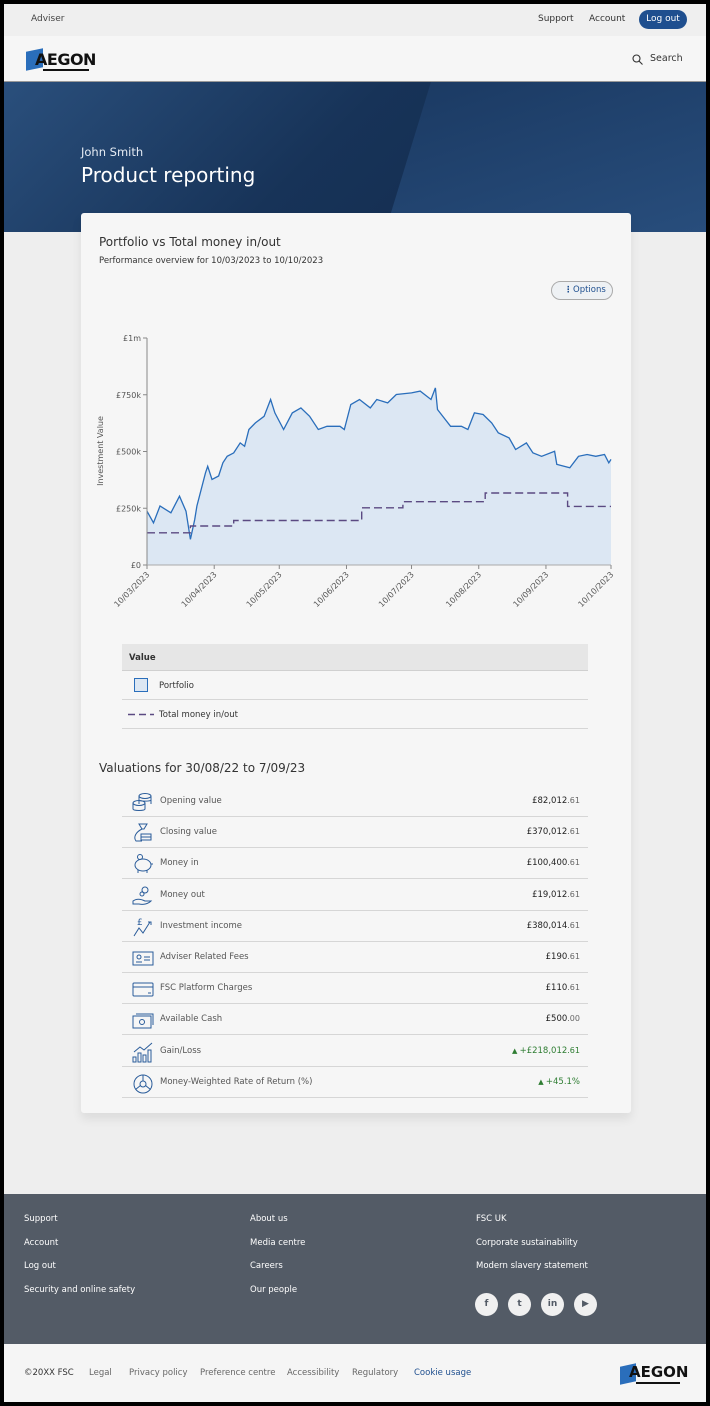 This screenshot has width=710, height=1406. Describe the element at coordinates (486, 1304) in the screenshot. I see `facebook-icon: f` at that location.